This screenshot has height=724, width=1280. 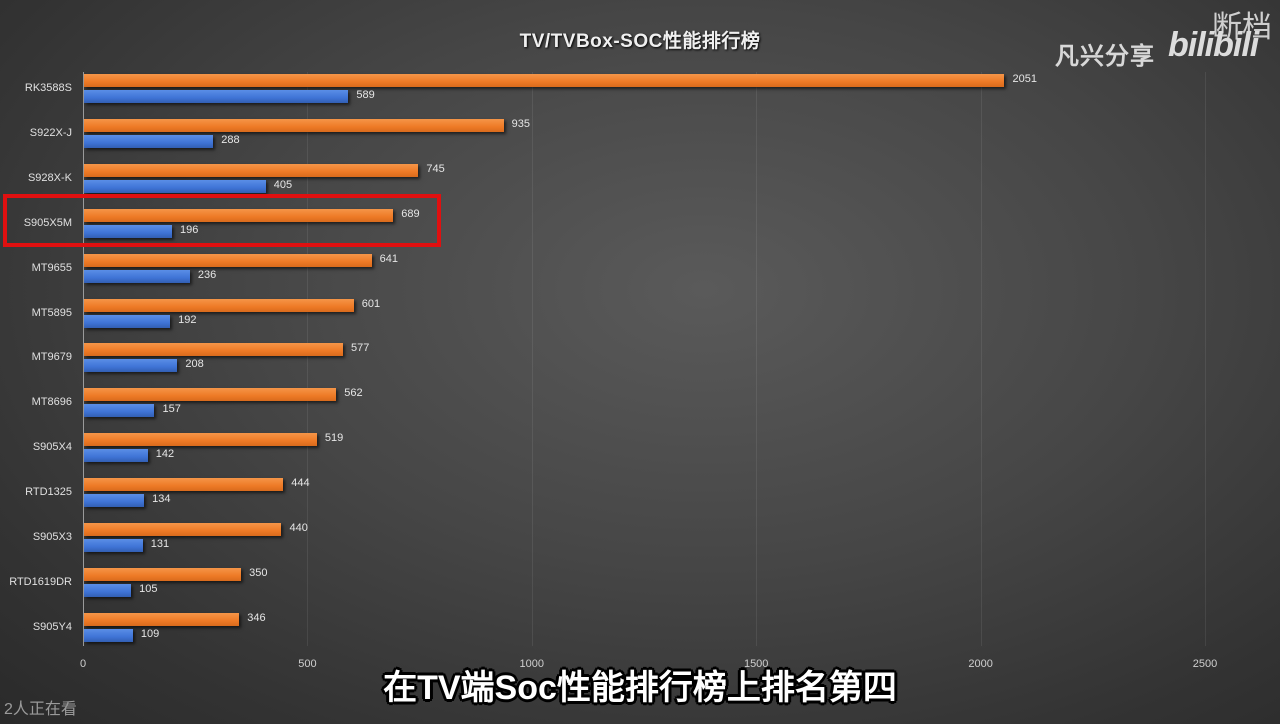 I want to click on data-label: 157, so click(x=171, y=409).